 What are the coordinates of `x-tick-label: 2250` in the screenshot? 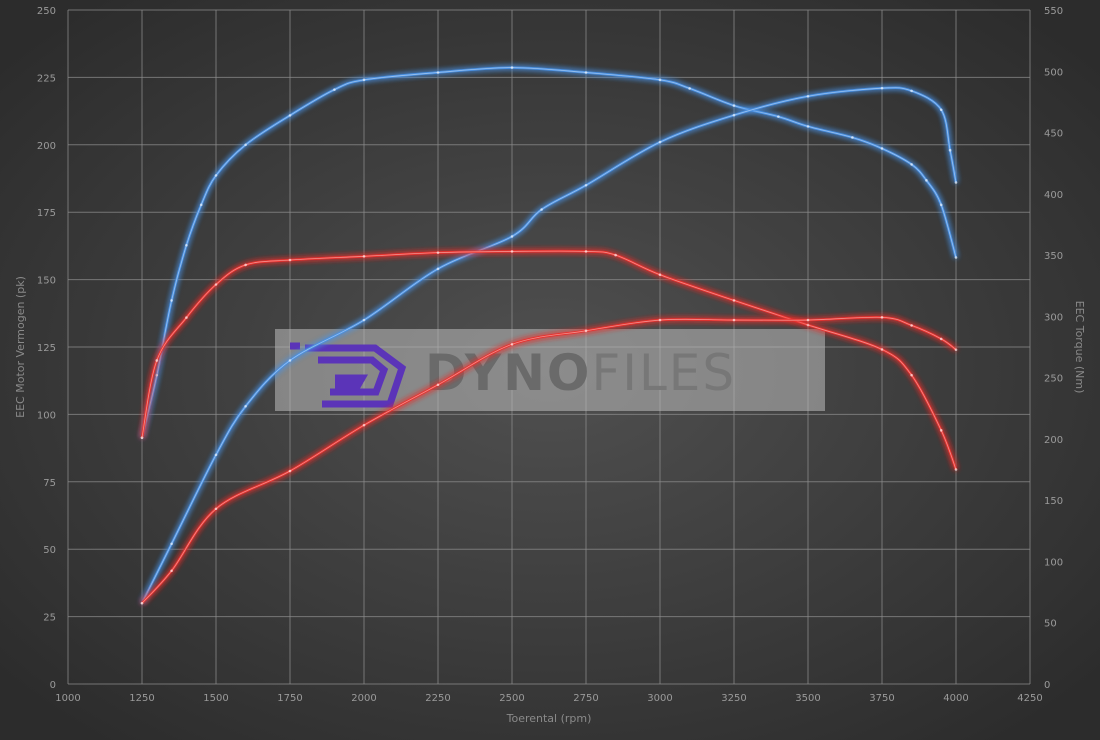 It's located at (437, 698).